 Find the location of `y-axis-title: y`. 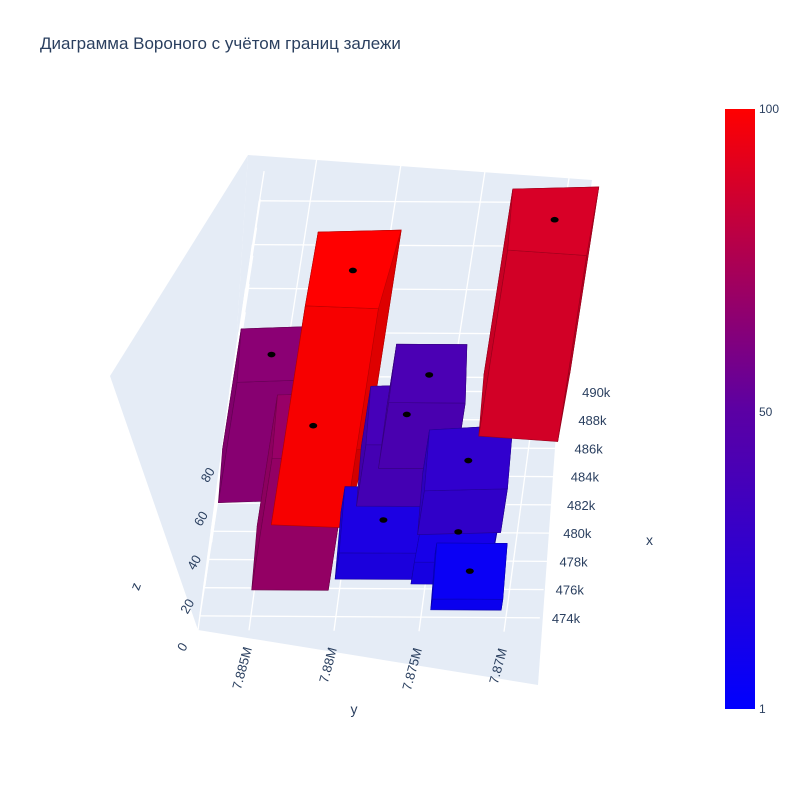

y-axis-title: y is located at coordinates (354, 709).